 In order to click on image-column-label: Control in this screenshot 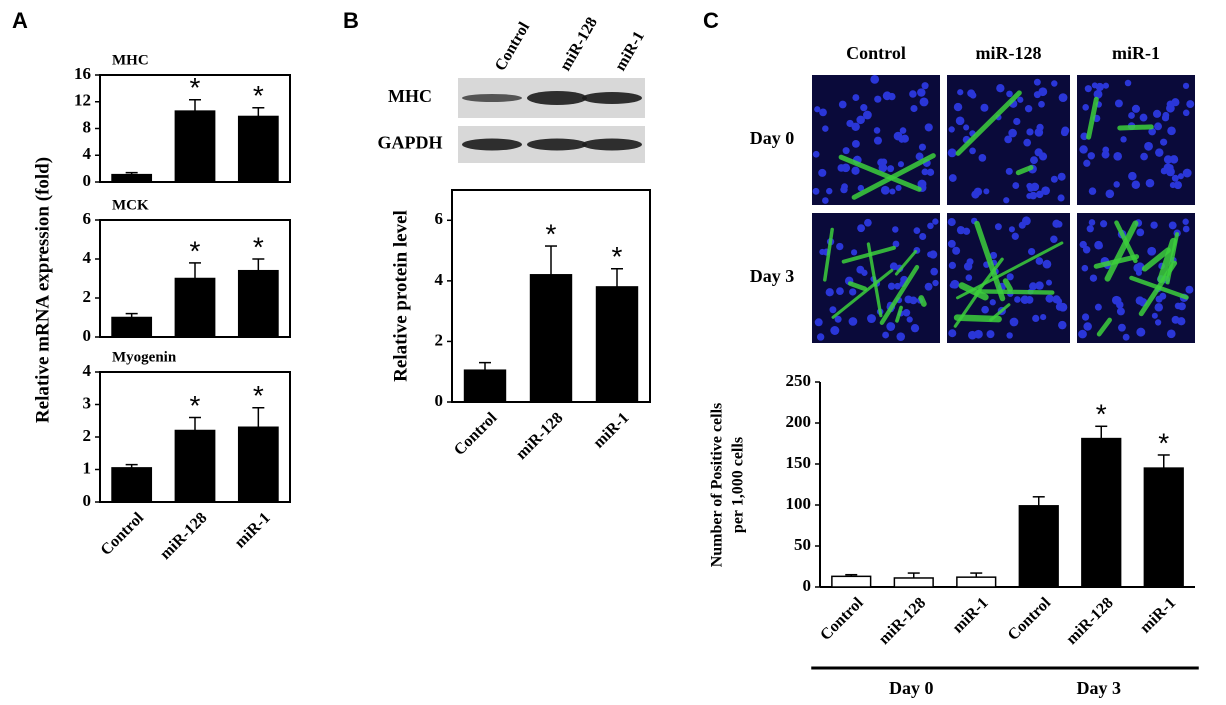, I will do `click(876, 53)`.